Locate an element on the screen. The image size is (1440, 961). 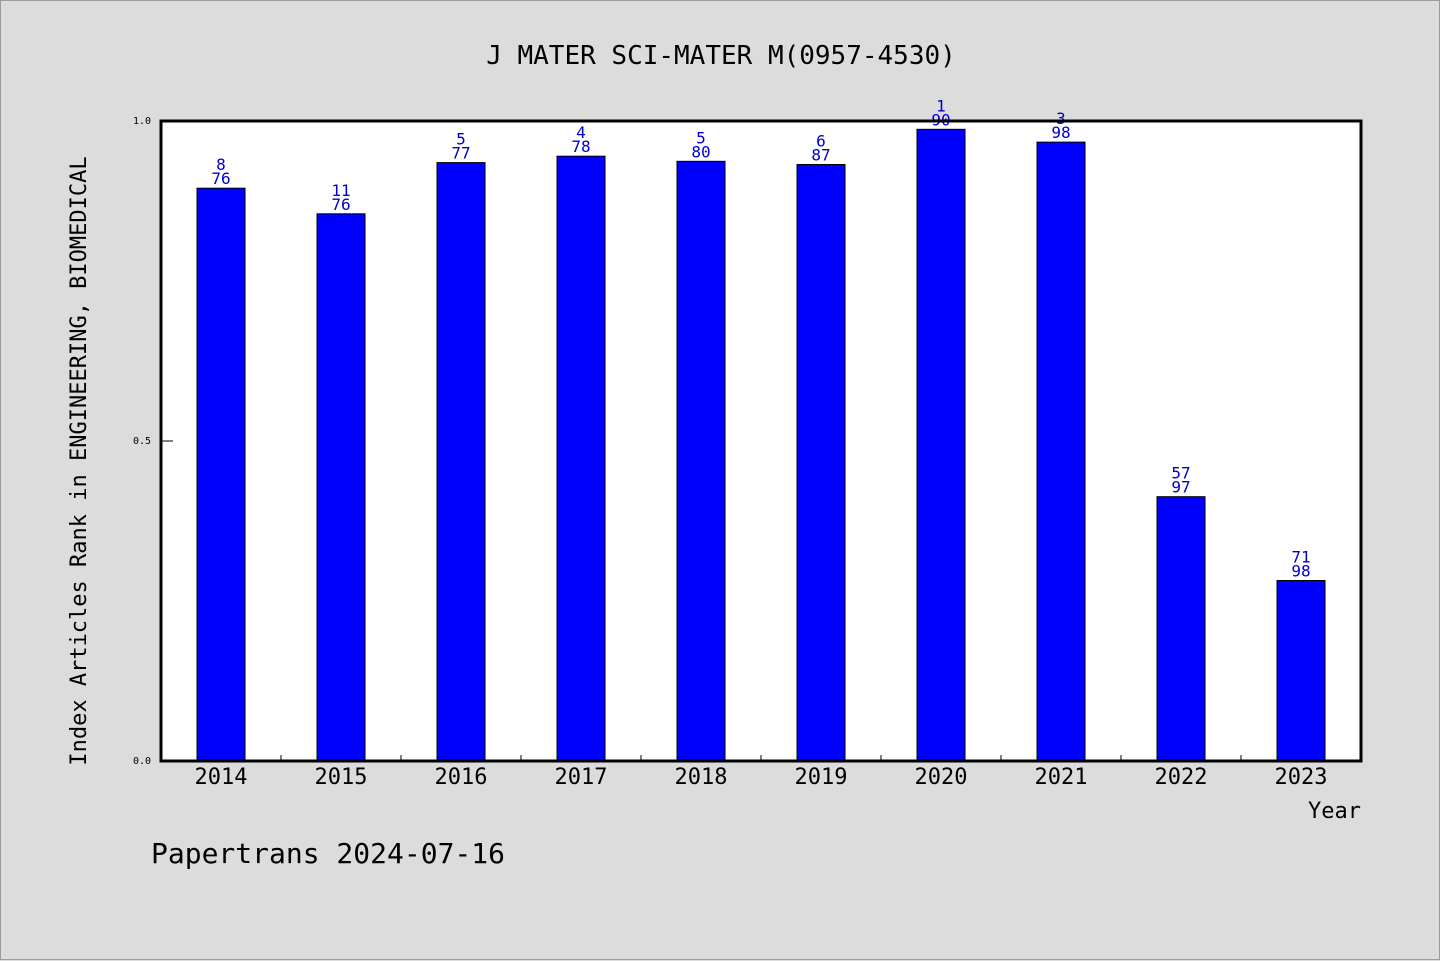
x-axis-label: Year is located at coordinates (1334, 811).